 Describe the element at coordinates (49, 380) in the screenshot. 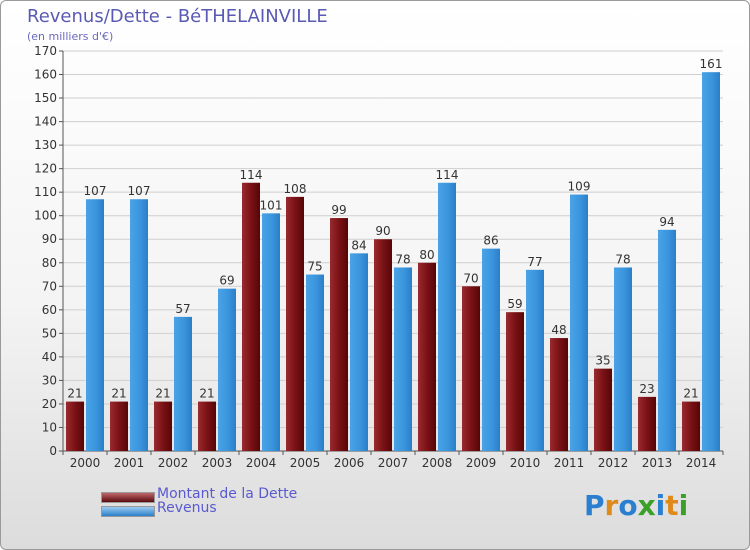

I see `y-tick-label: 30` at that location.